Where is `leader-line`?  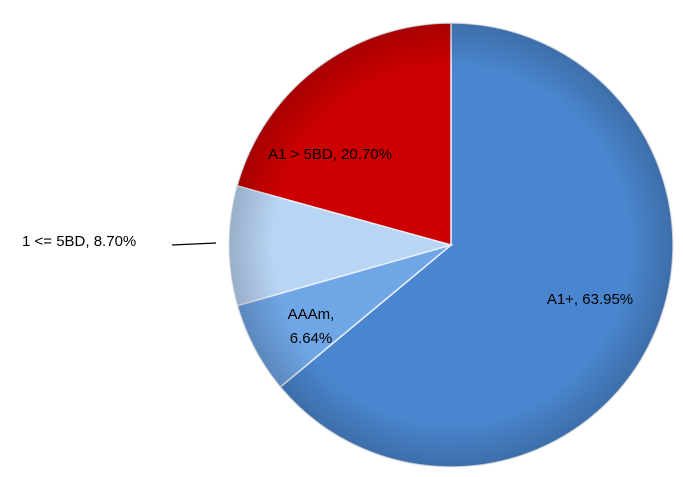
leader-line is located at coordinates (194, 244).